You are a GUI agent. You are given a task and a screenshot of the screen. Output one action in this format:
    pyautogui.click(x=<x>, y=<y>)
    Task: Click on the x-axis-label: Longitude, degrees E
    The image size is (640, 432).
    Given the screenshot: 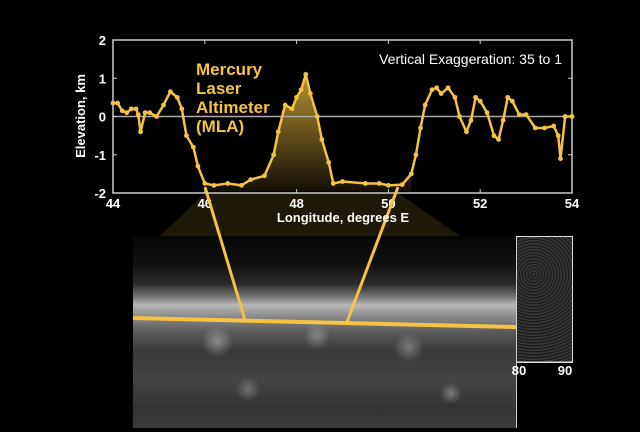 What is the action you would take?
    pyautogui.click(x=343, y=217)
    